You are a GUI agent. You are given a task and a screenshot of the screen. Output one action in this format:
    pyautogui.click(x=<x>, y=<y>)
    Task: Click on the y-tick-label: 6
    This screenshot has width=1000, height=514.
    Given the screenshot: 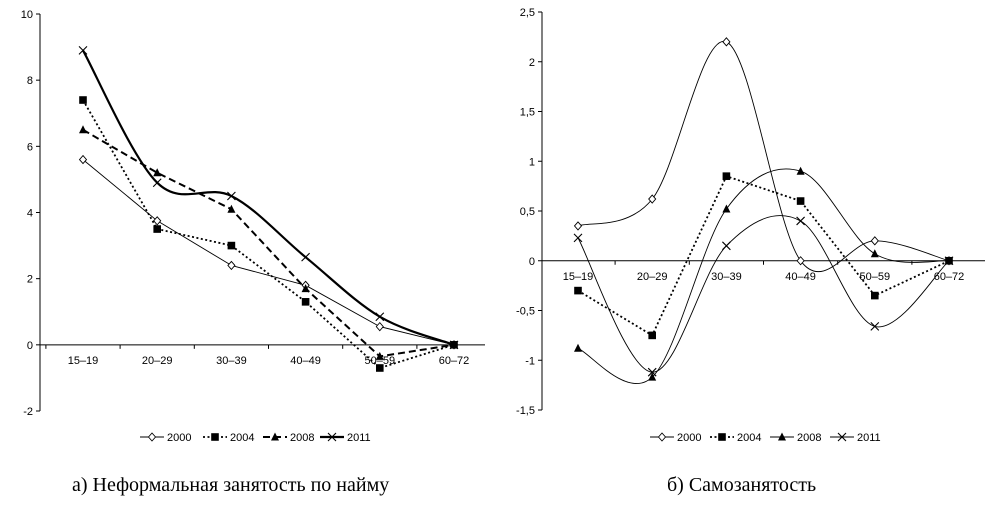 What is the action you would take?
    pyautogui.click(x=30, y=147)
    